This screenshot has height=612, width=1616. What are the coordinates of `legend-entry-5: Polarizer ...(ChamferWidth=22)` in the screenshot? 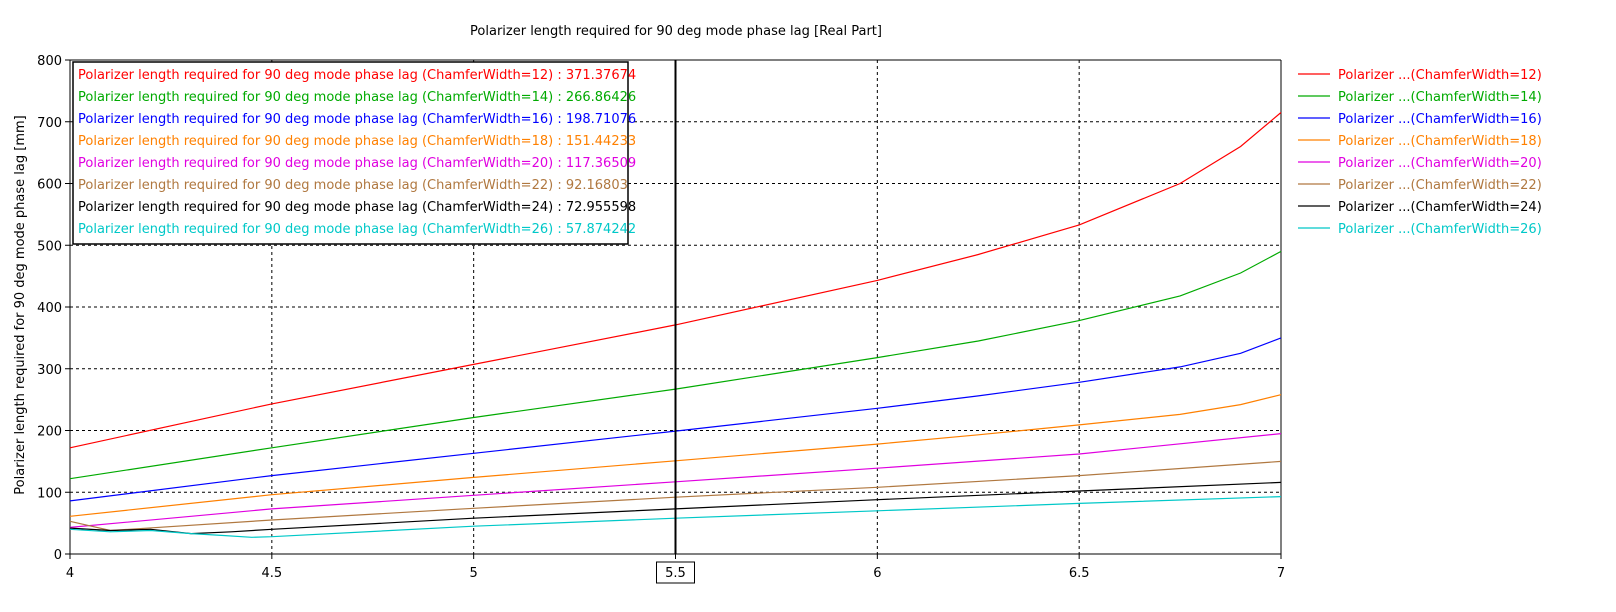 It's located at (1440, 185).